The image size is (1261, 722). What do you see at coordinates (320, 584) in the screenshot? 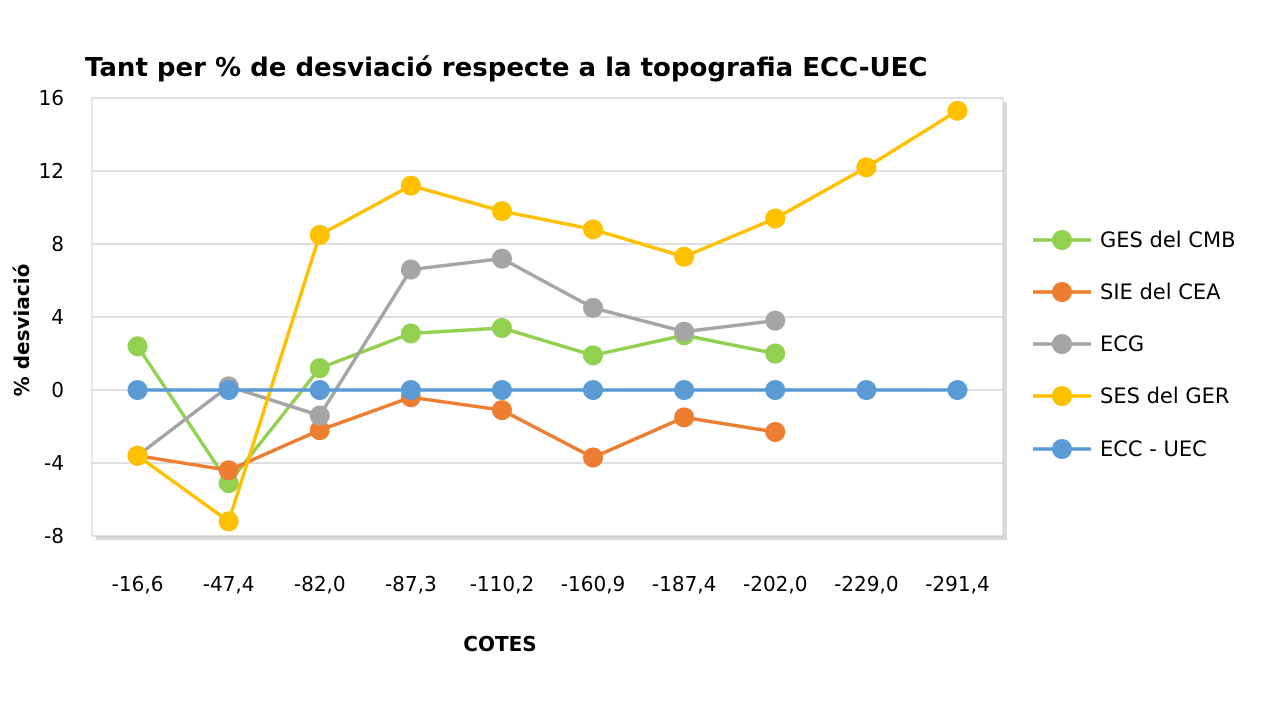
I see `x-tick-label: -82,0` at bounding box center [320, 584].